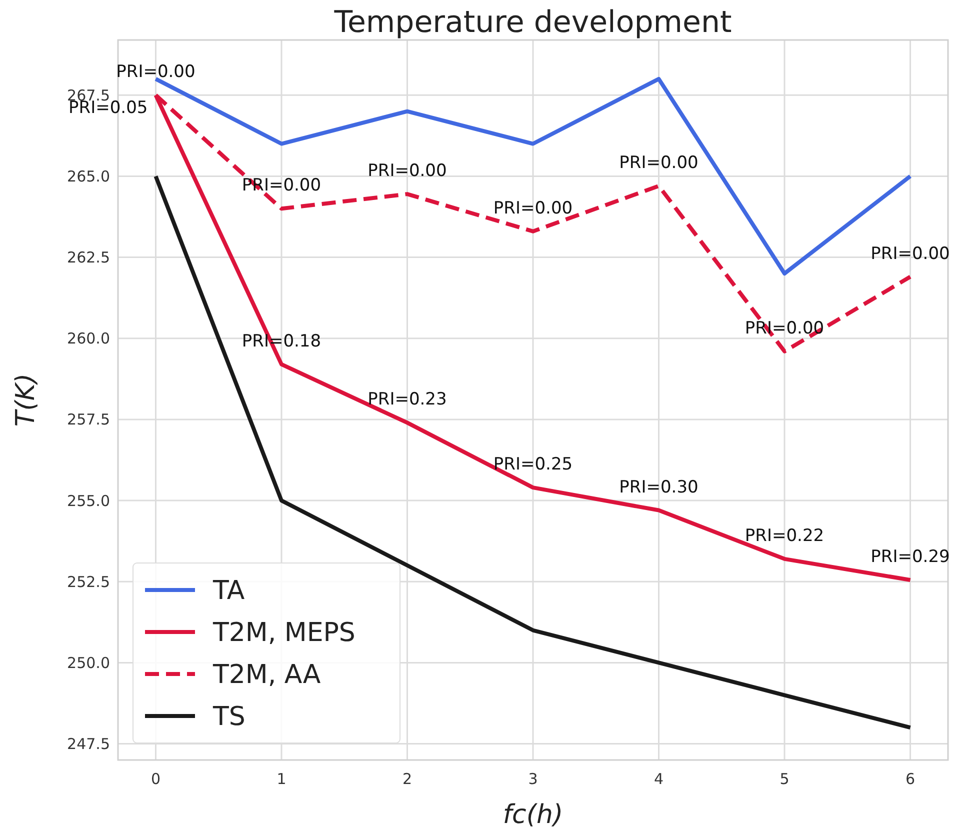 The width and height of the screenshot is (958, 837). Describe the element at coordinates (784, 536) in the screenshot. I see `annotation: PRI=0.22` at that location.